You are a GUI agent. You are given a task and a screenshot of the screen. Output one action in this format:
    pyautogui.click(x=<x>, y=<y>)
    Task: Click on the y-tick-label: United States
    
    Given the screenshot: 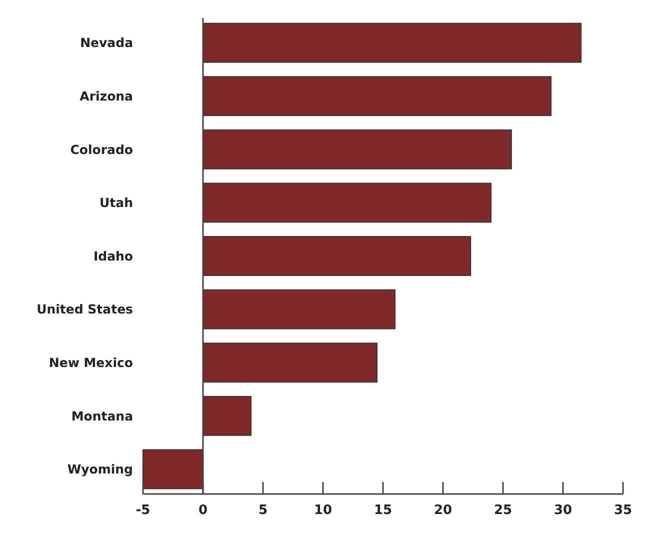 What is the action you would take?
    pyautogui.click(x=84, y=309)
    